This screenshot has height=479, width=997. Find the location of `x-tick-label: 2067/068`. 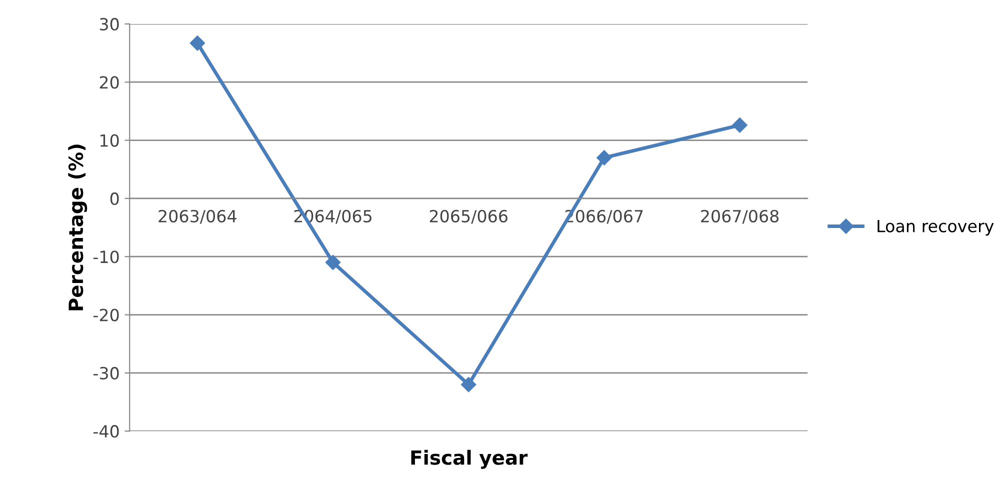

x-tick-label: 2067/068 is located at coordinates (740, 217).